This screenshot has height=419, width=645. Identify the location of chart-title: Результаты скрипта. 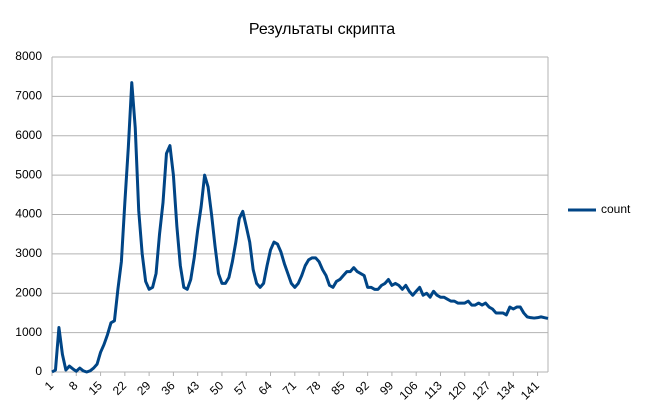
(322, 29).